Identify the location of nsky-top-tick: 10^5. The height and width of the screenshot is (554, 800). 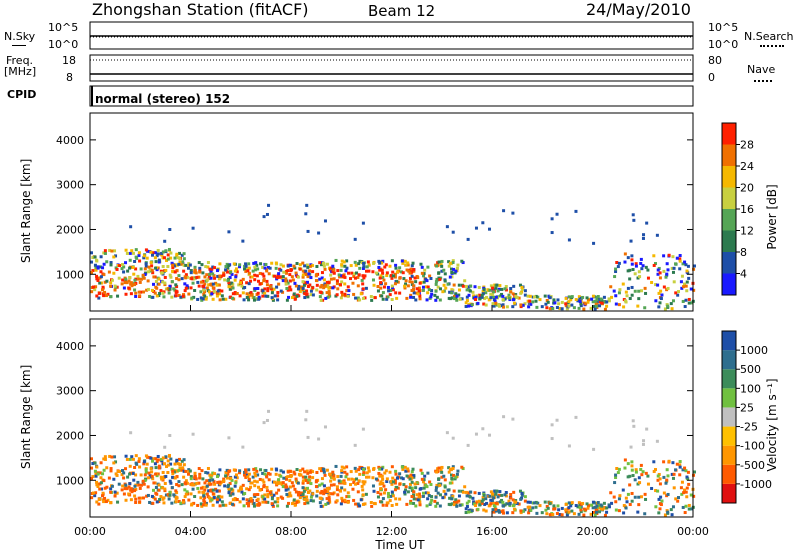
(63, 27).